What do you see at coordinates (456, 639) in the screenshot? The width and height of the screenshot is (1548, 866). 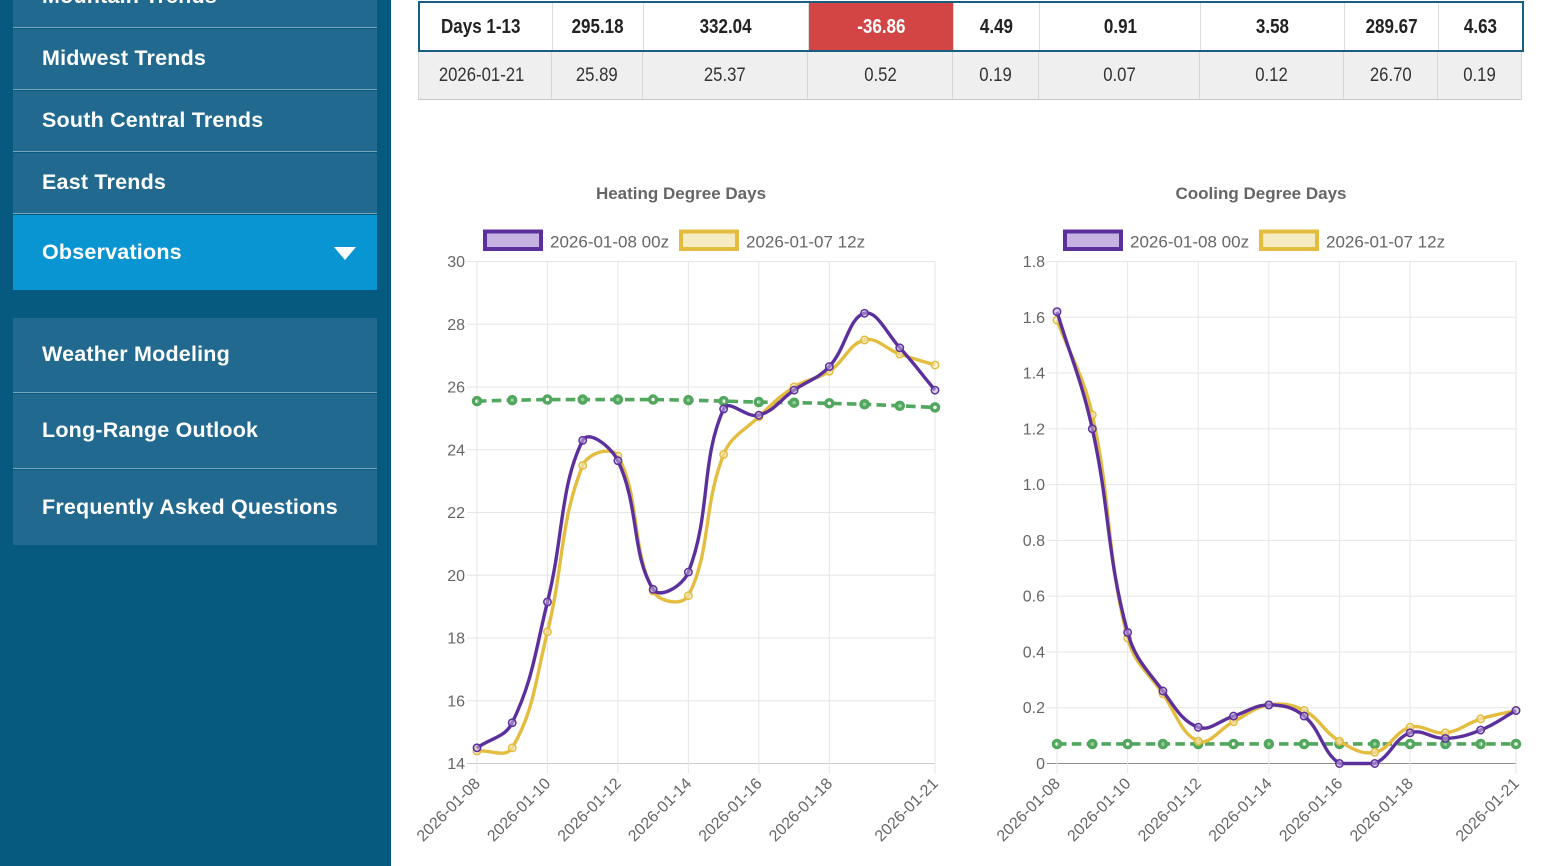 I see `svg-text: 18` at bounding box center [456, 639].